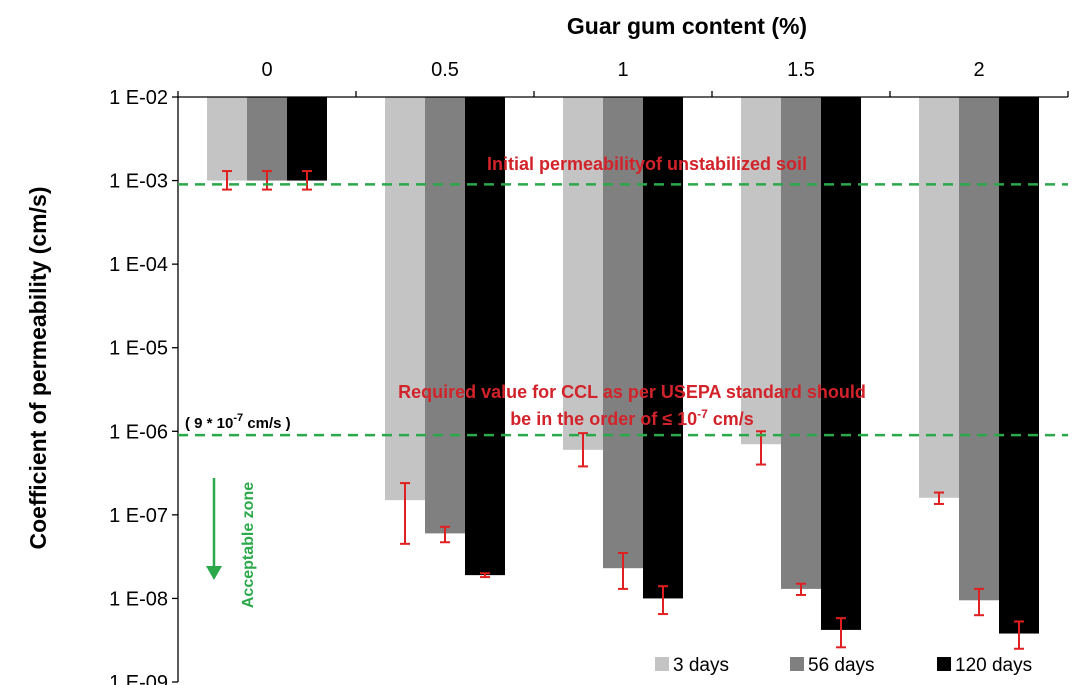  I want to click on initial-permeability-label: Initial permeabilityof unstabilized soil, so click(647, 164).